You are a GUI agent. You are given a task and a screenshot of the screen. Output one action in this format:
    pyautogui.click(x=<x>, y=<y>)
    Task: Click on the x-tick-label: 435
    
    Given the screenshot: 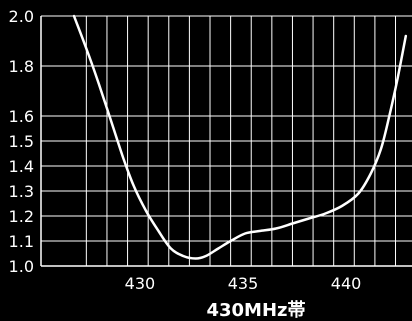 What is the action you would take?
    pyautogui.click(x=243, y=283)
    